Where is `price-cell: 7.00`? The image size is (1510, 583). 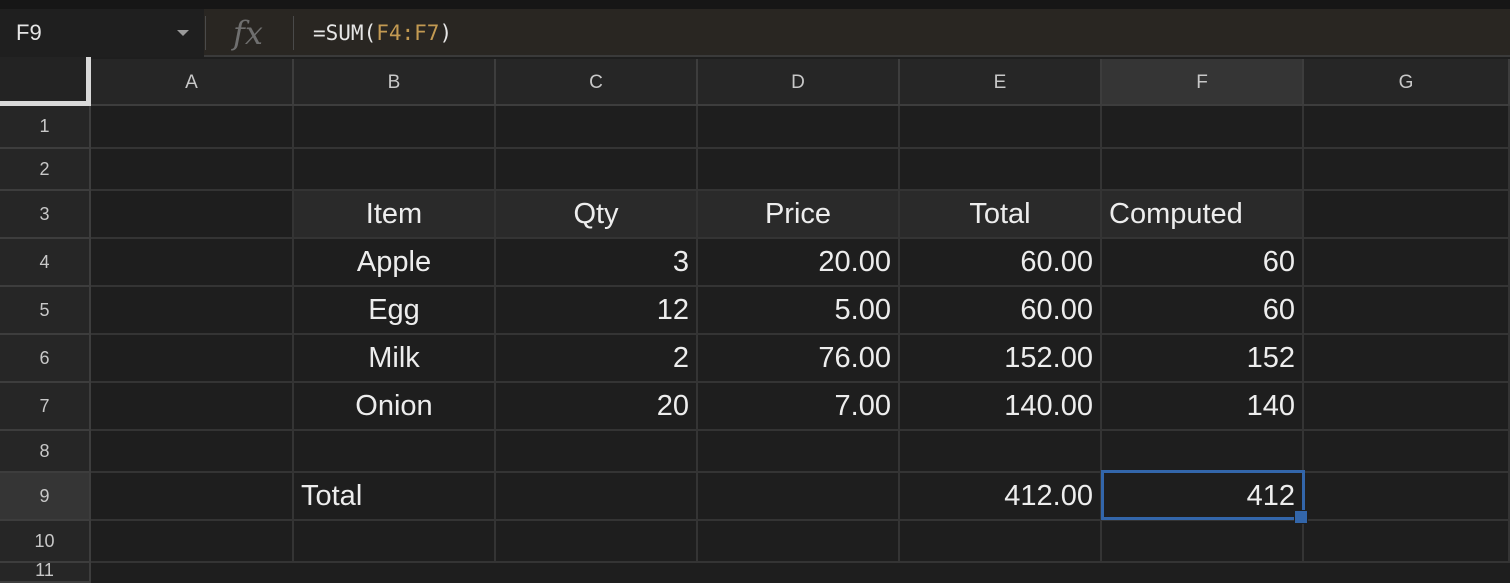 price-cell: 7.00 is located at coordinates (799, 407).